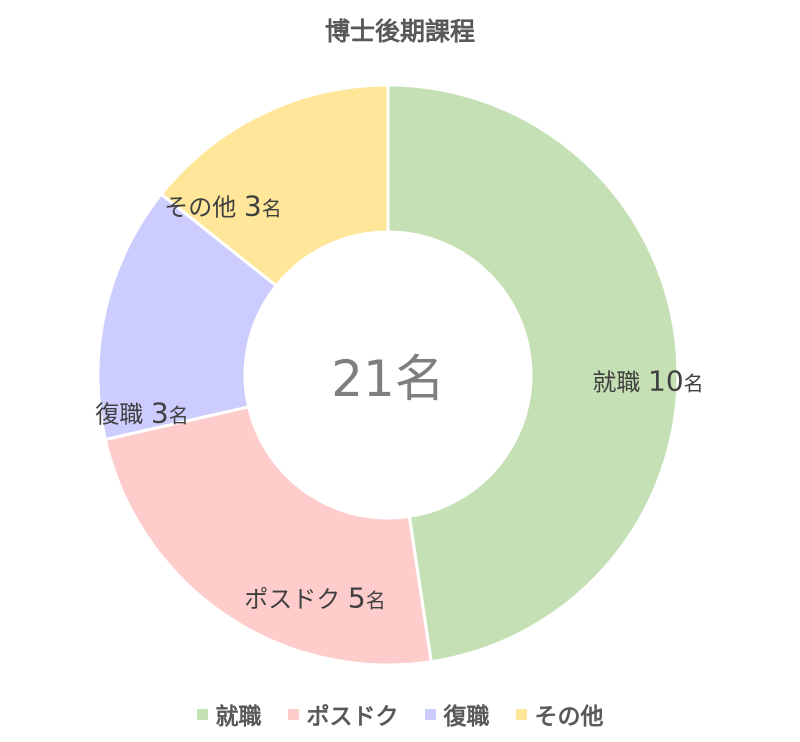 The width and height of the screenshot is (800, 742). What do you see at coordinates (352, 717) in the screenshot?
I see `legend-label: ポスドク` at bounding box center [352, 717].